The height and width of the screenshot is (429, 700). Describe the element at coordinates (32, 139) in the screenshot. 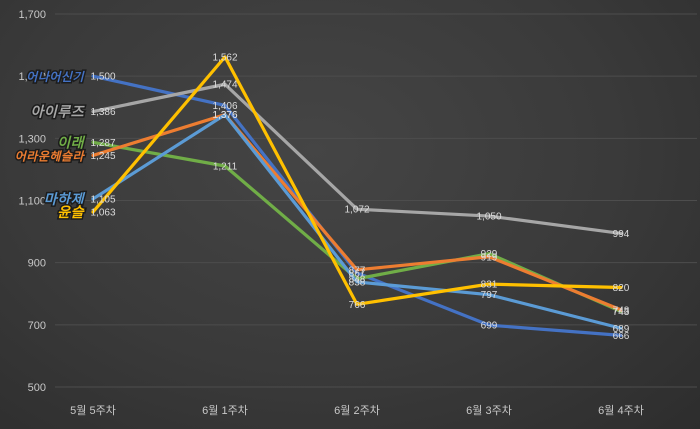

I see `y-axis-tick-label: 1,300` at that location.